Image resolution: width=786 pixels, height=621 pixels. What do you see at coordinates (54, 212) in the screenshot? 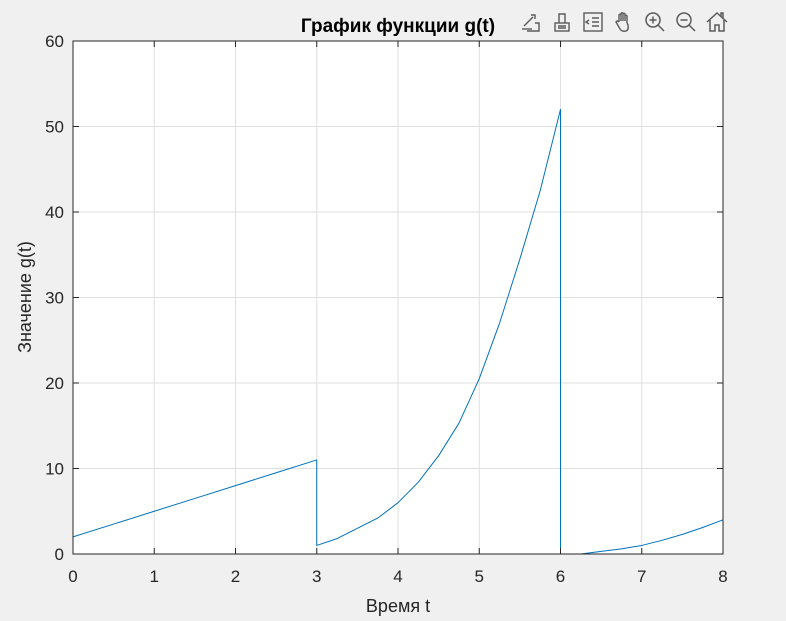
I see `y-tick-label: 40` at bounding box center [54, 212].